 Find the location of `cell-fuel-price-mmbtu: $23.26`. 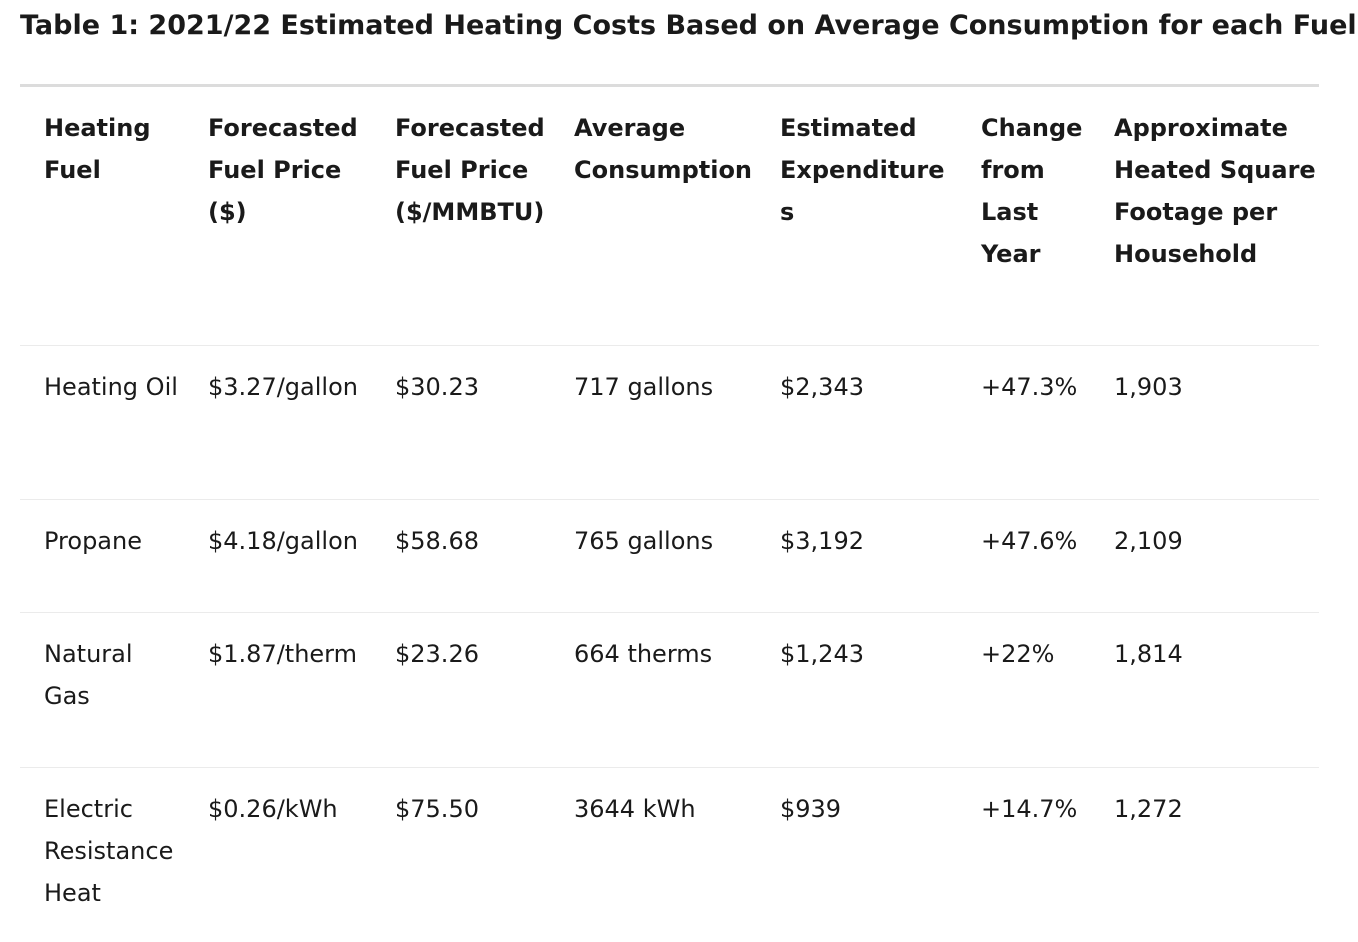

cell-fuel-price-mmbtu: $23.26 is located at coordinates (437, 654).